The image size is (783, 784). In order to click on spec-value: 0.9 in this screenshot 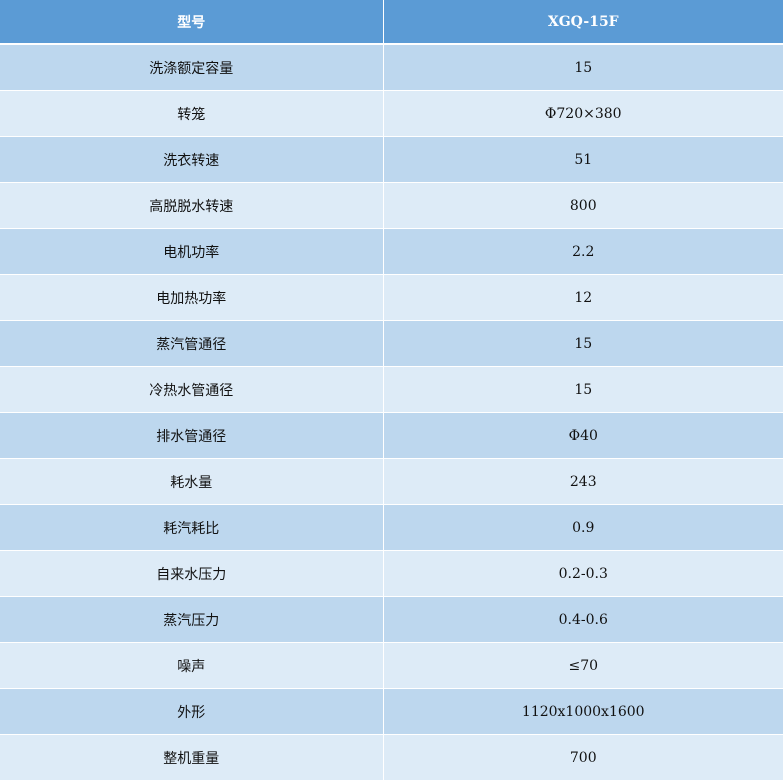, I will do `click(582, 527)`.